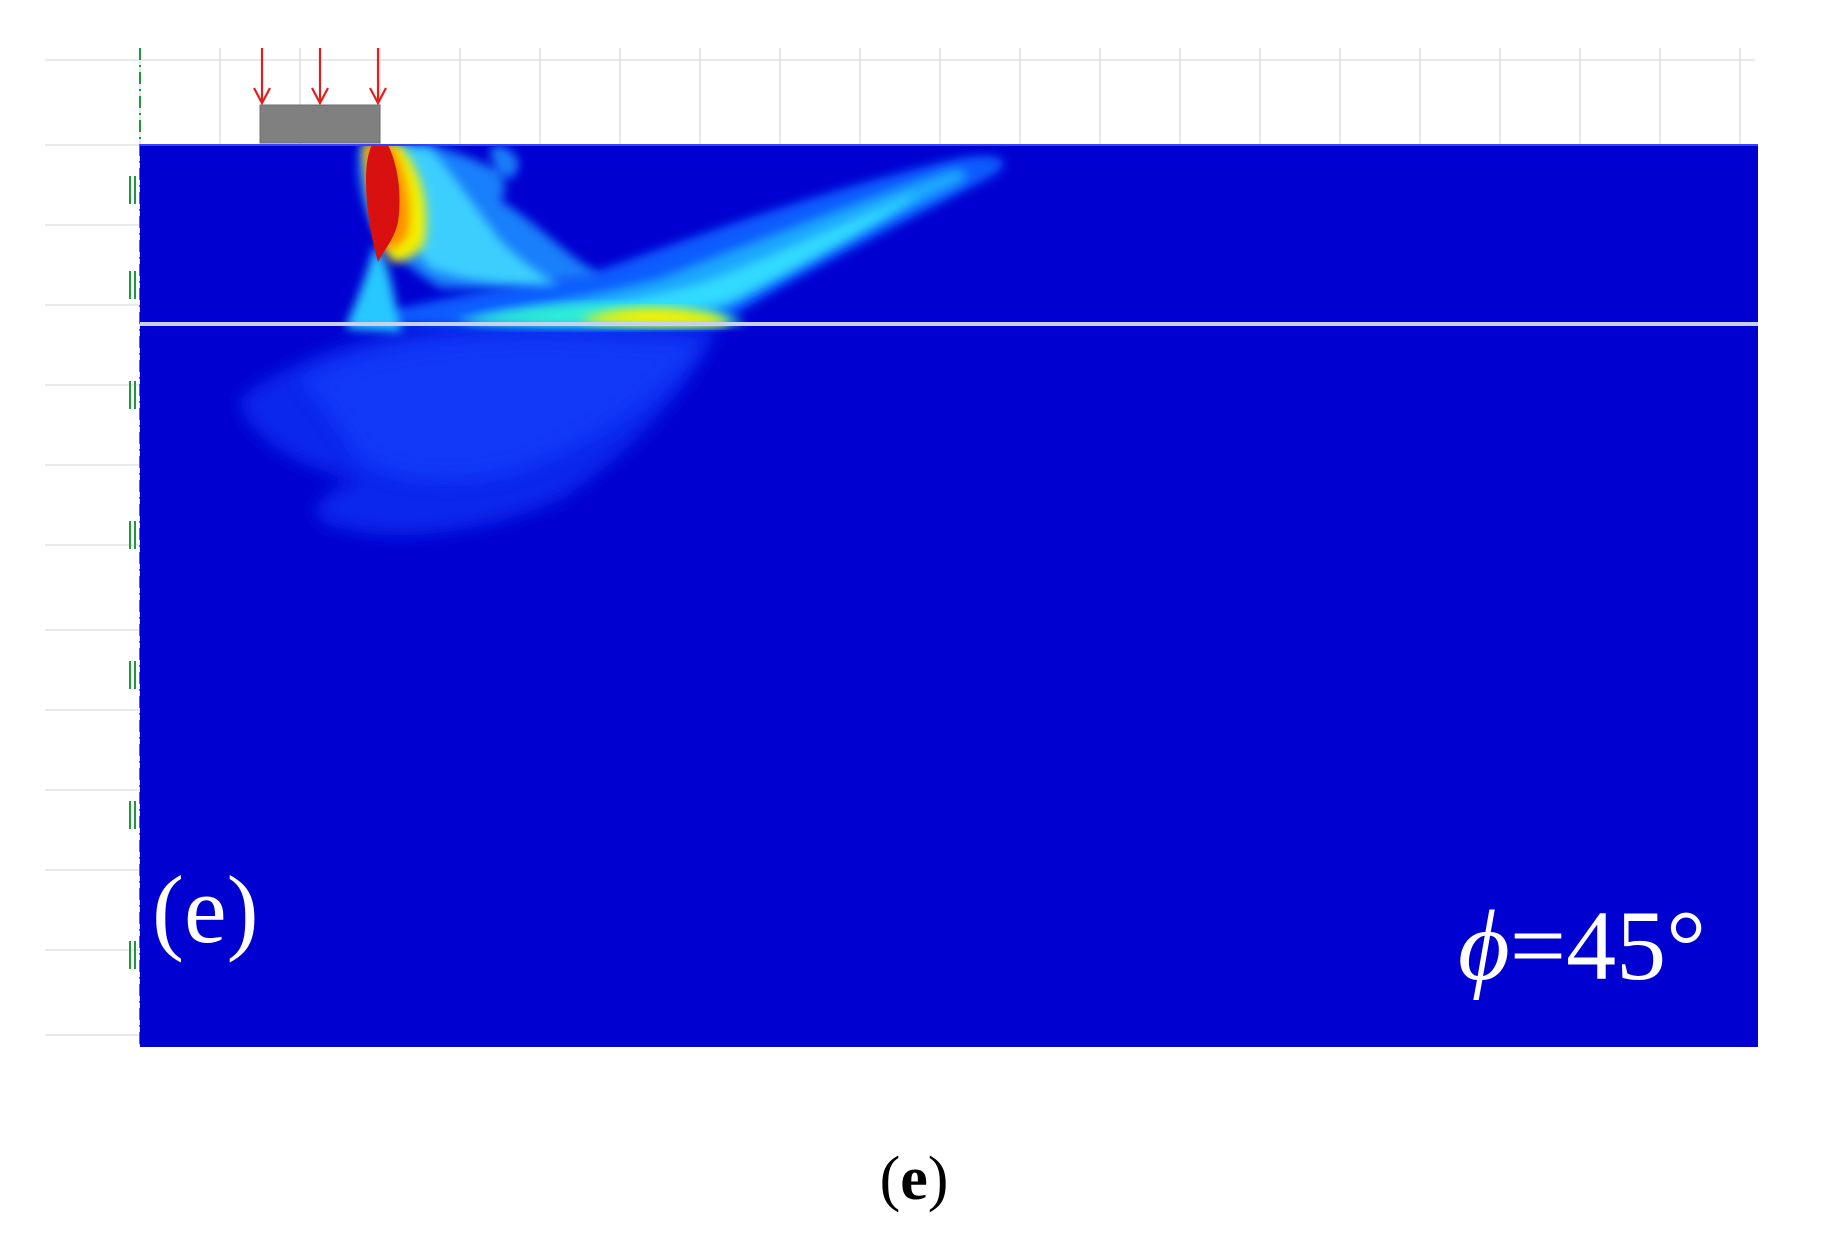 The height and width of the screenshot is (1244, 1828). What do you see at coordinates (320, 124) in the screenshot?
I see `footing` at bounding box center [320, 124].